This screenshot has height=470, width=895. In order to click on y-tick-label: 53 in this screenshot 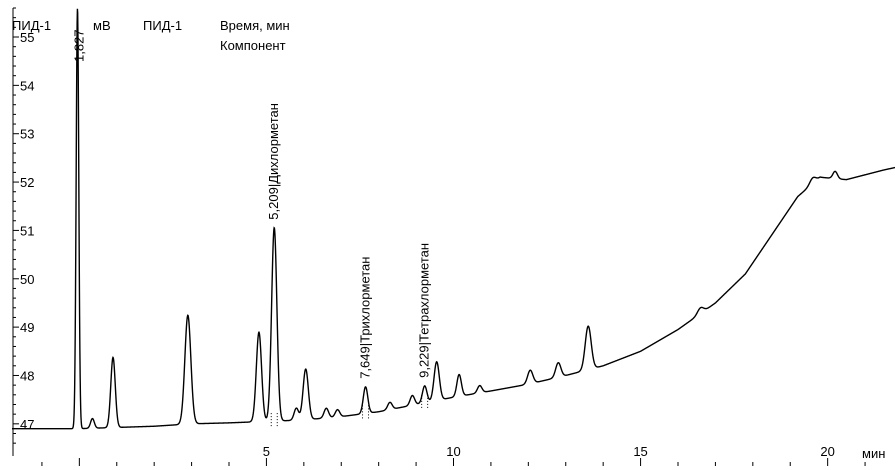, I will do `click(27, 134)`.